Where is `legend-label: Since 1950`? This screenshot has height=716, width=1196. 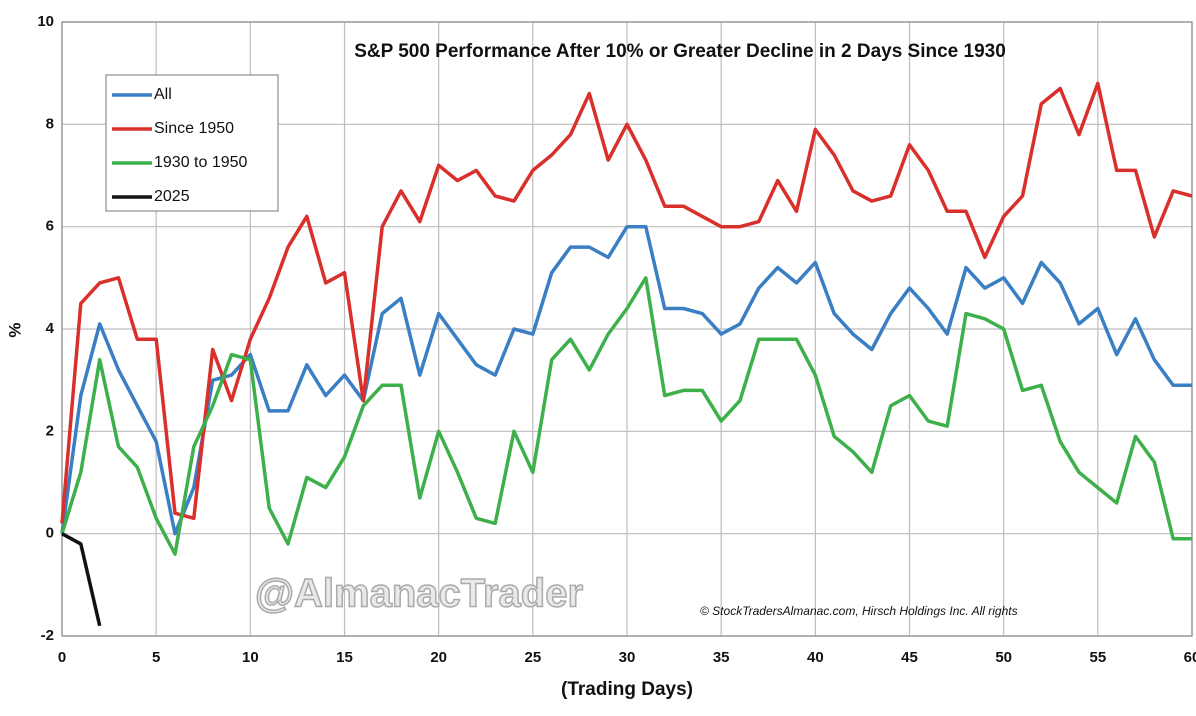 legend-label: Since 1950 is located at coordinates (194, 128).